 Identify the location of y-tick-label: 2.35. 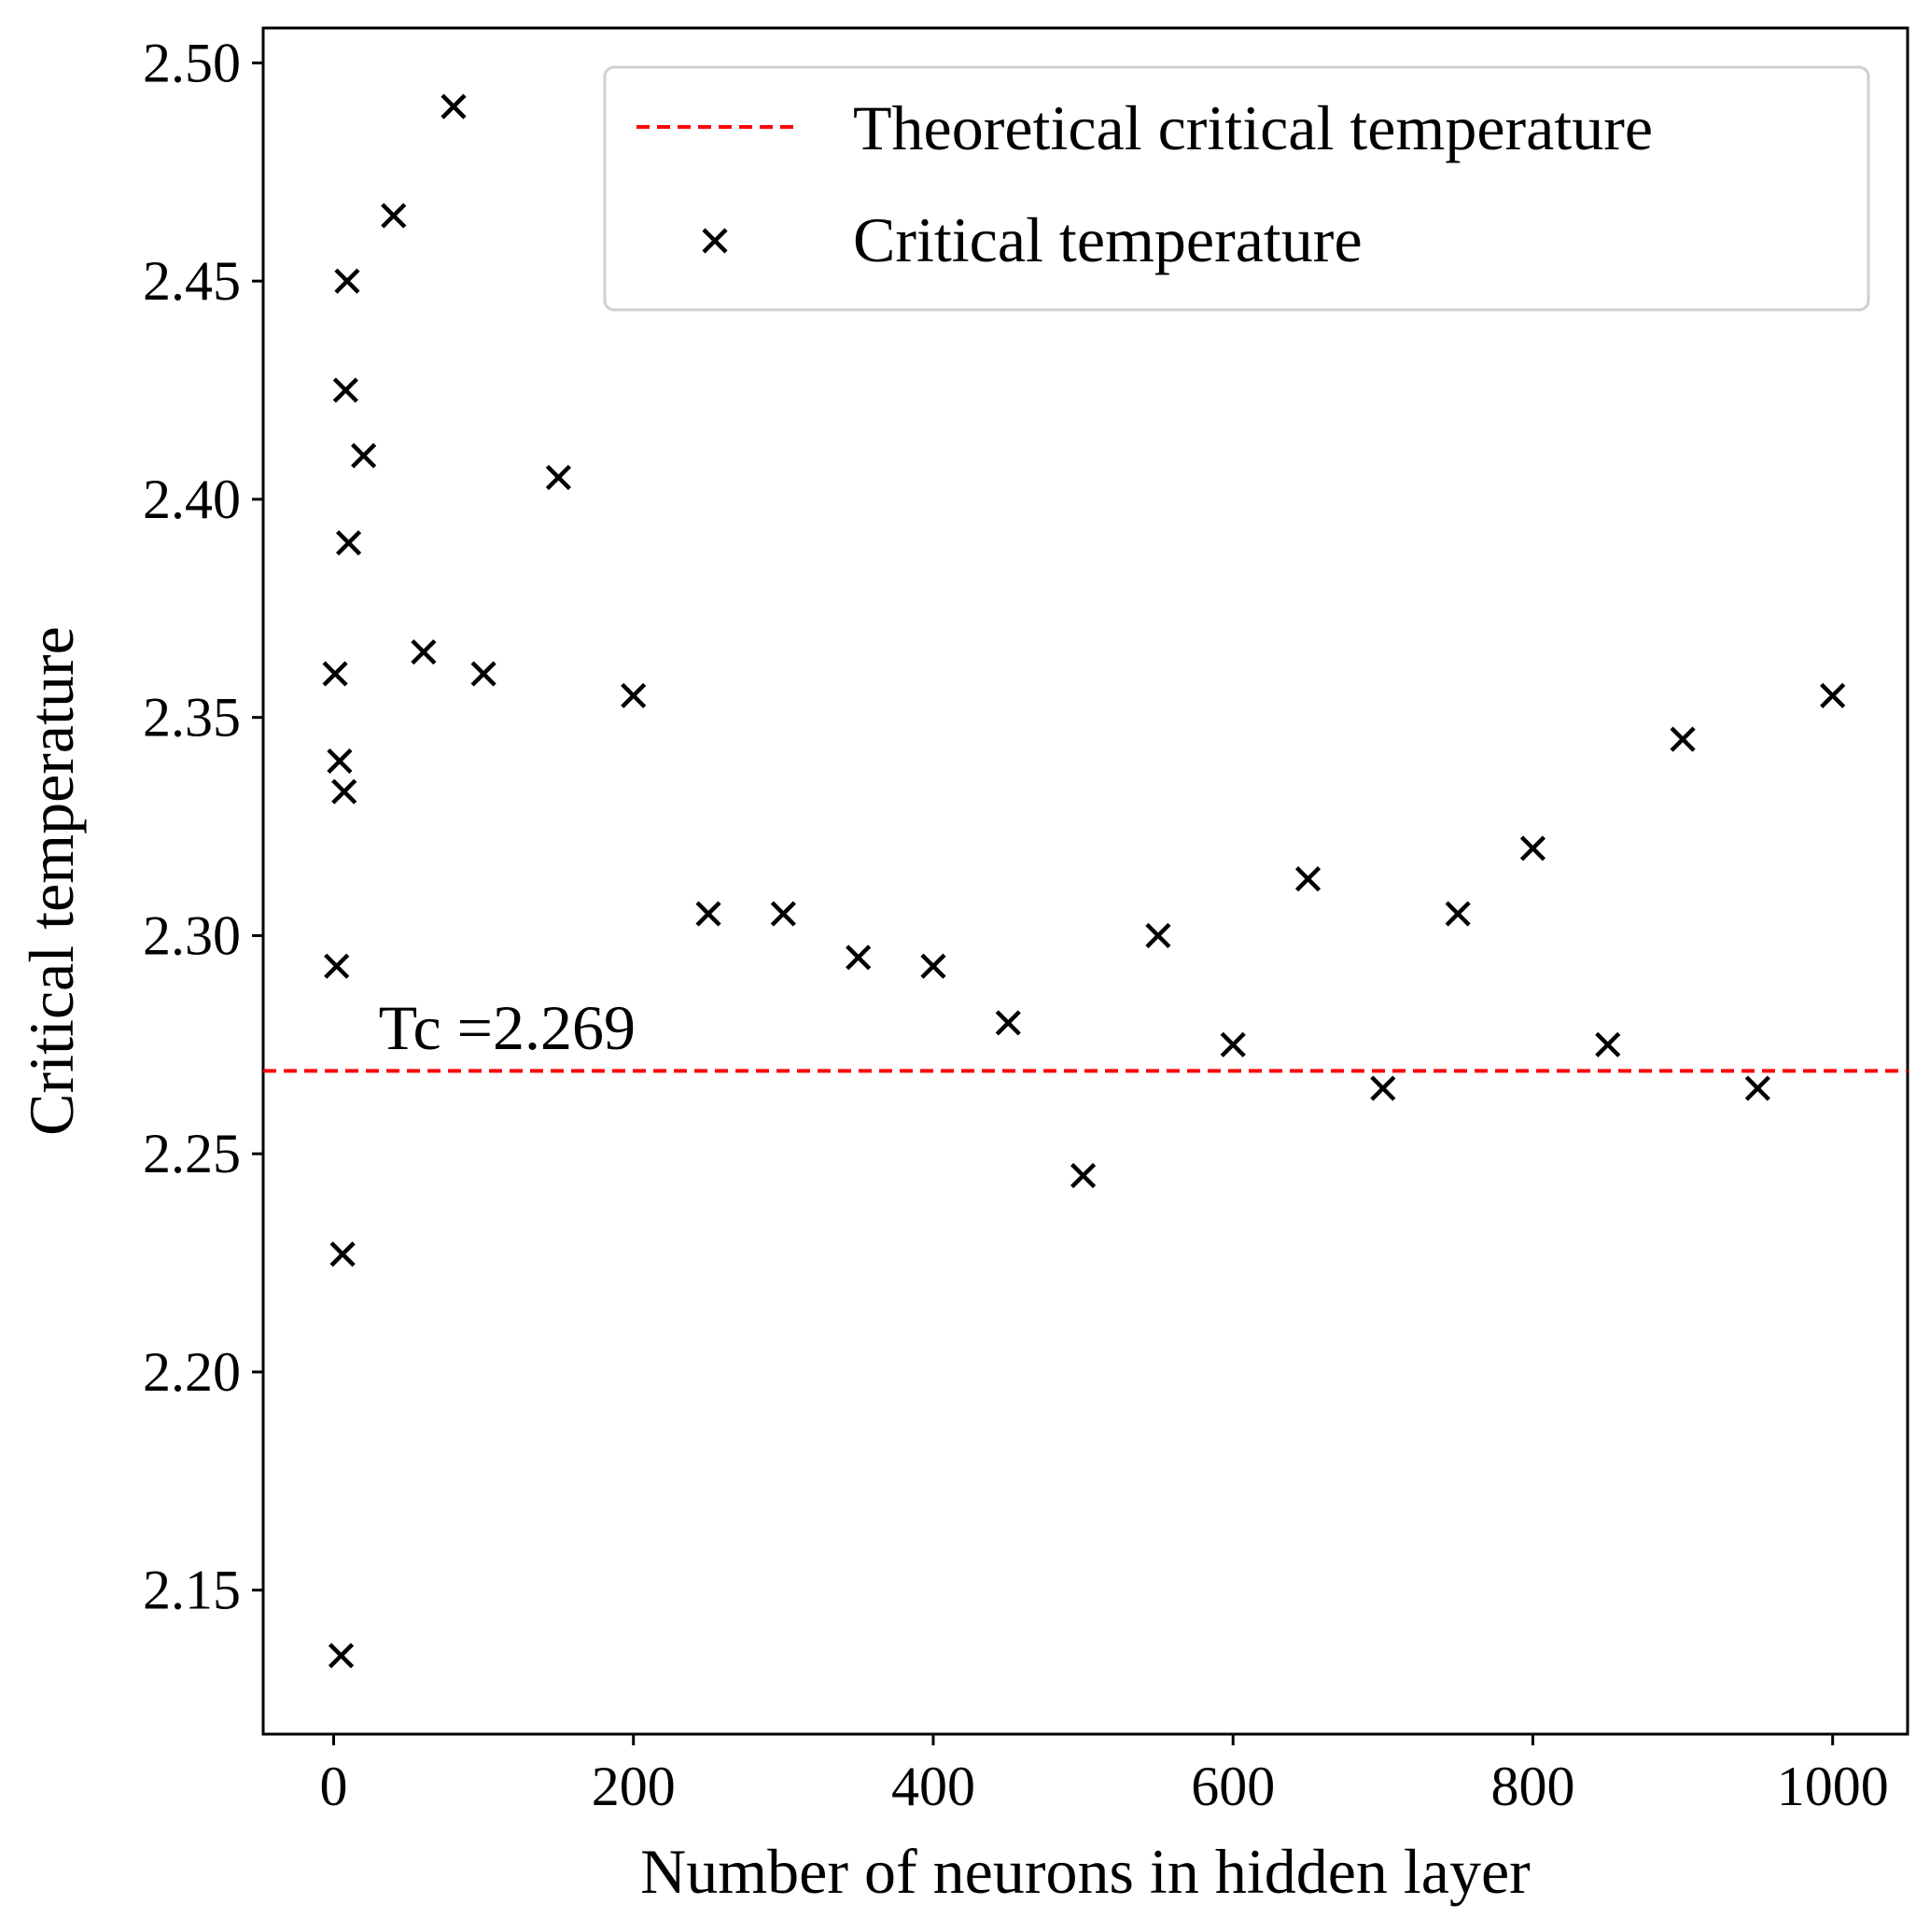
(192, 718).